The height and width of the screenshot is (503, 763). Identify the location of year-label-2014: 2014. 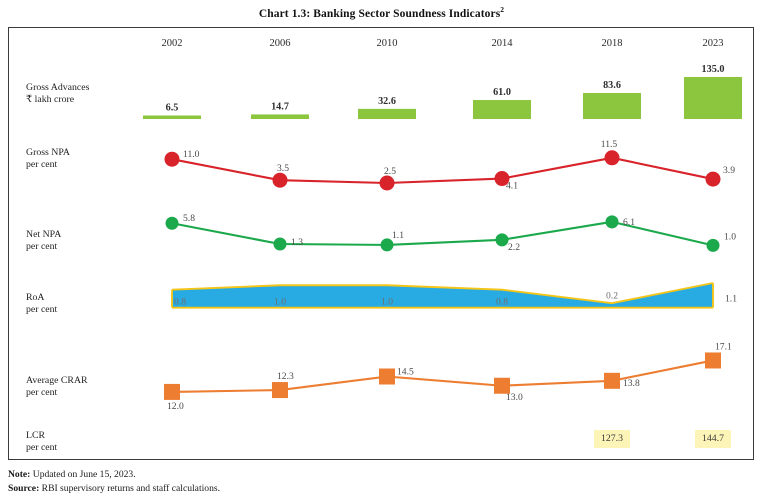
(502, 43).